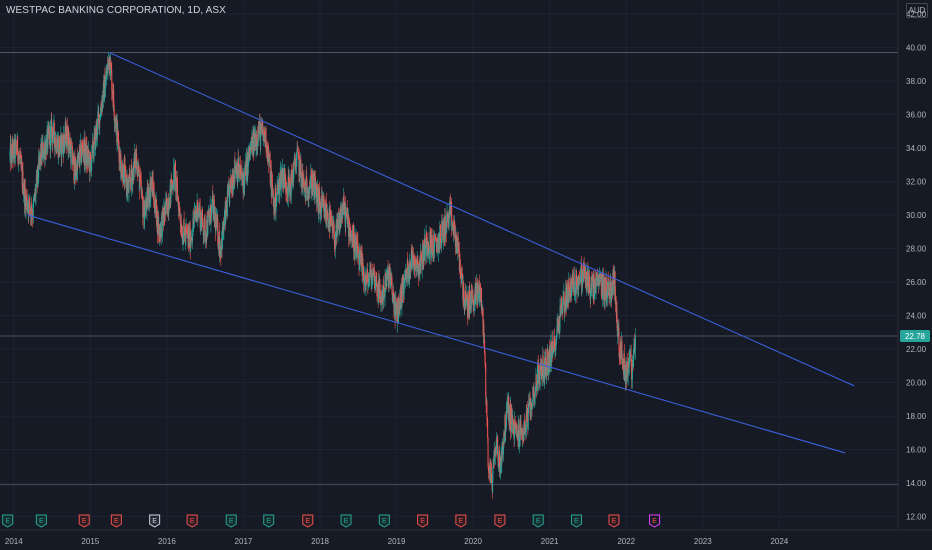  I want to click on y-tick-label: 34.00, so click(916, 148).